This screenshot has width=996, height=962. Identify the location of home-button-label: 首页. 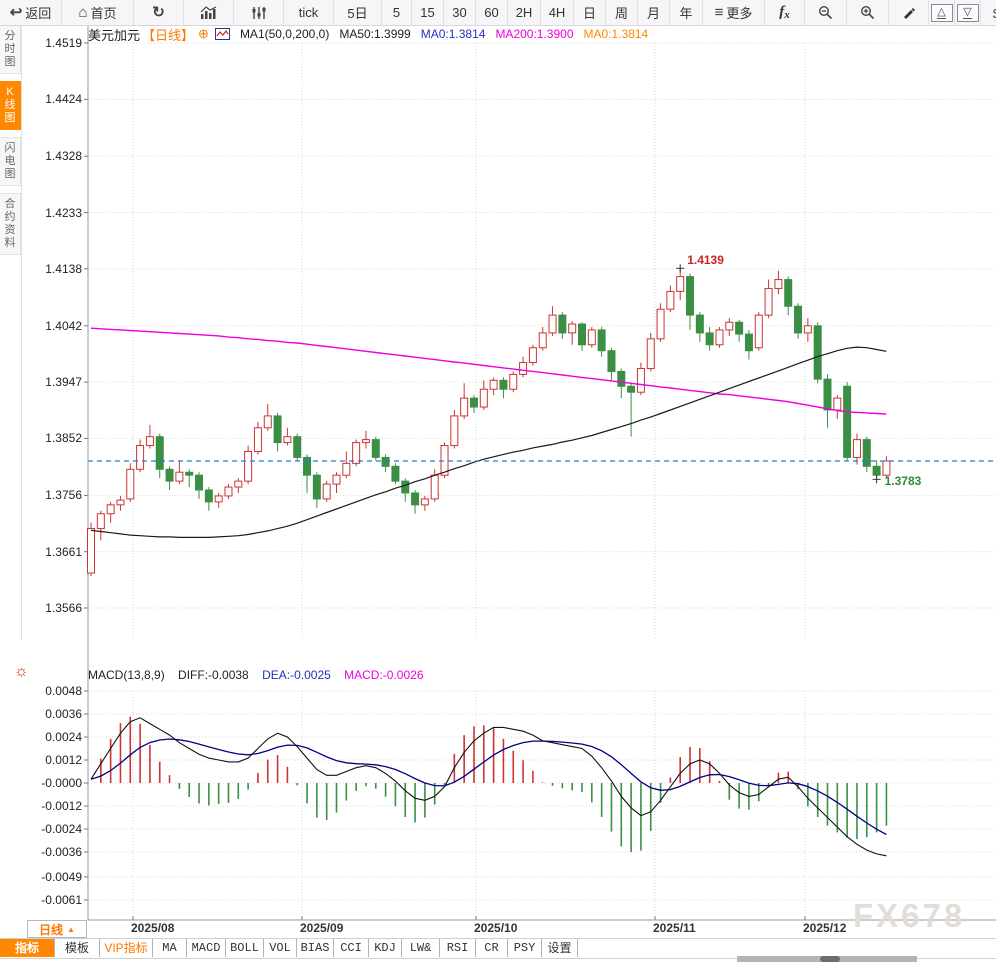
(103, 13).